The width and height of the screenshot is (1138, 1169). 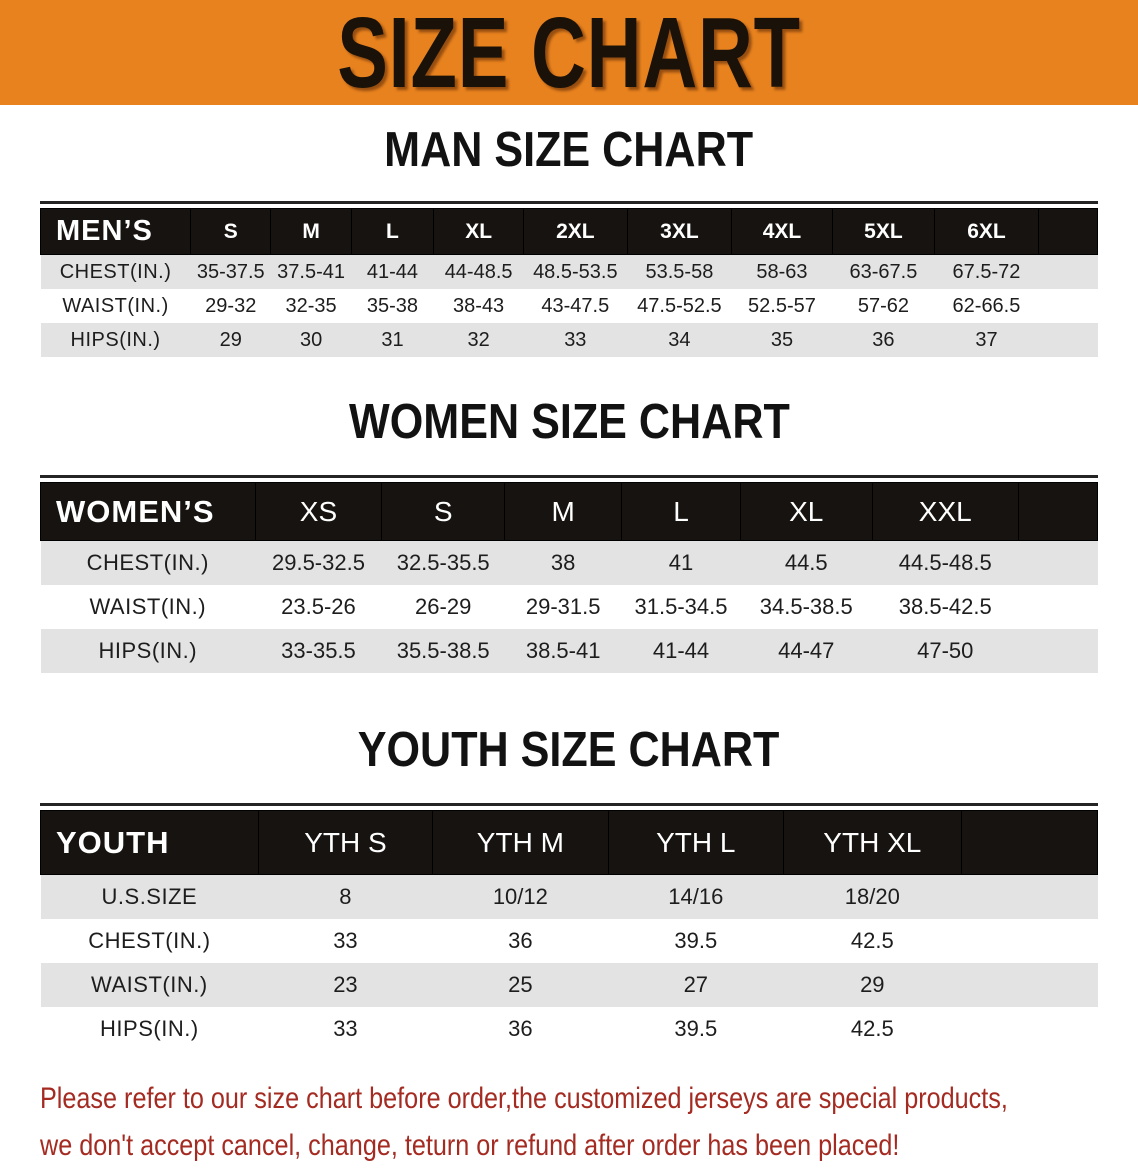 I want to click on women-size-chart-heading-text: WOMEN SIZE CHART, so click(x=569, y=422).